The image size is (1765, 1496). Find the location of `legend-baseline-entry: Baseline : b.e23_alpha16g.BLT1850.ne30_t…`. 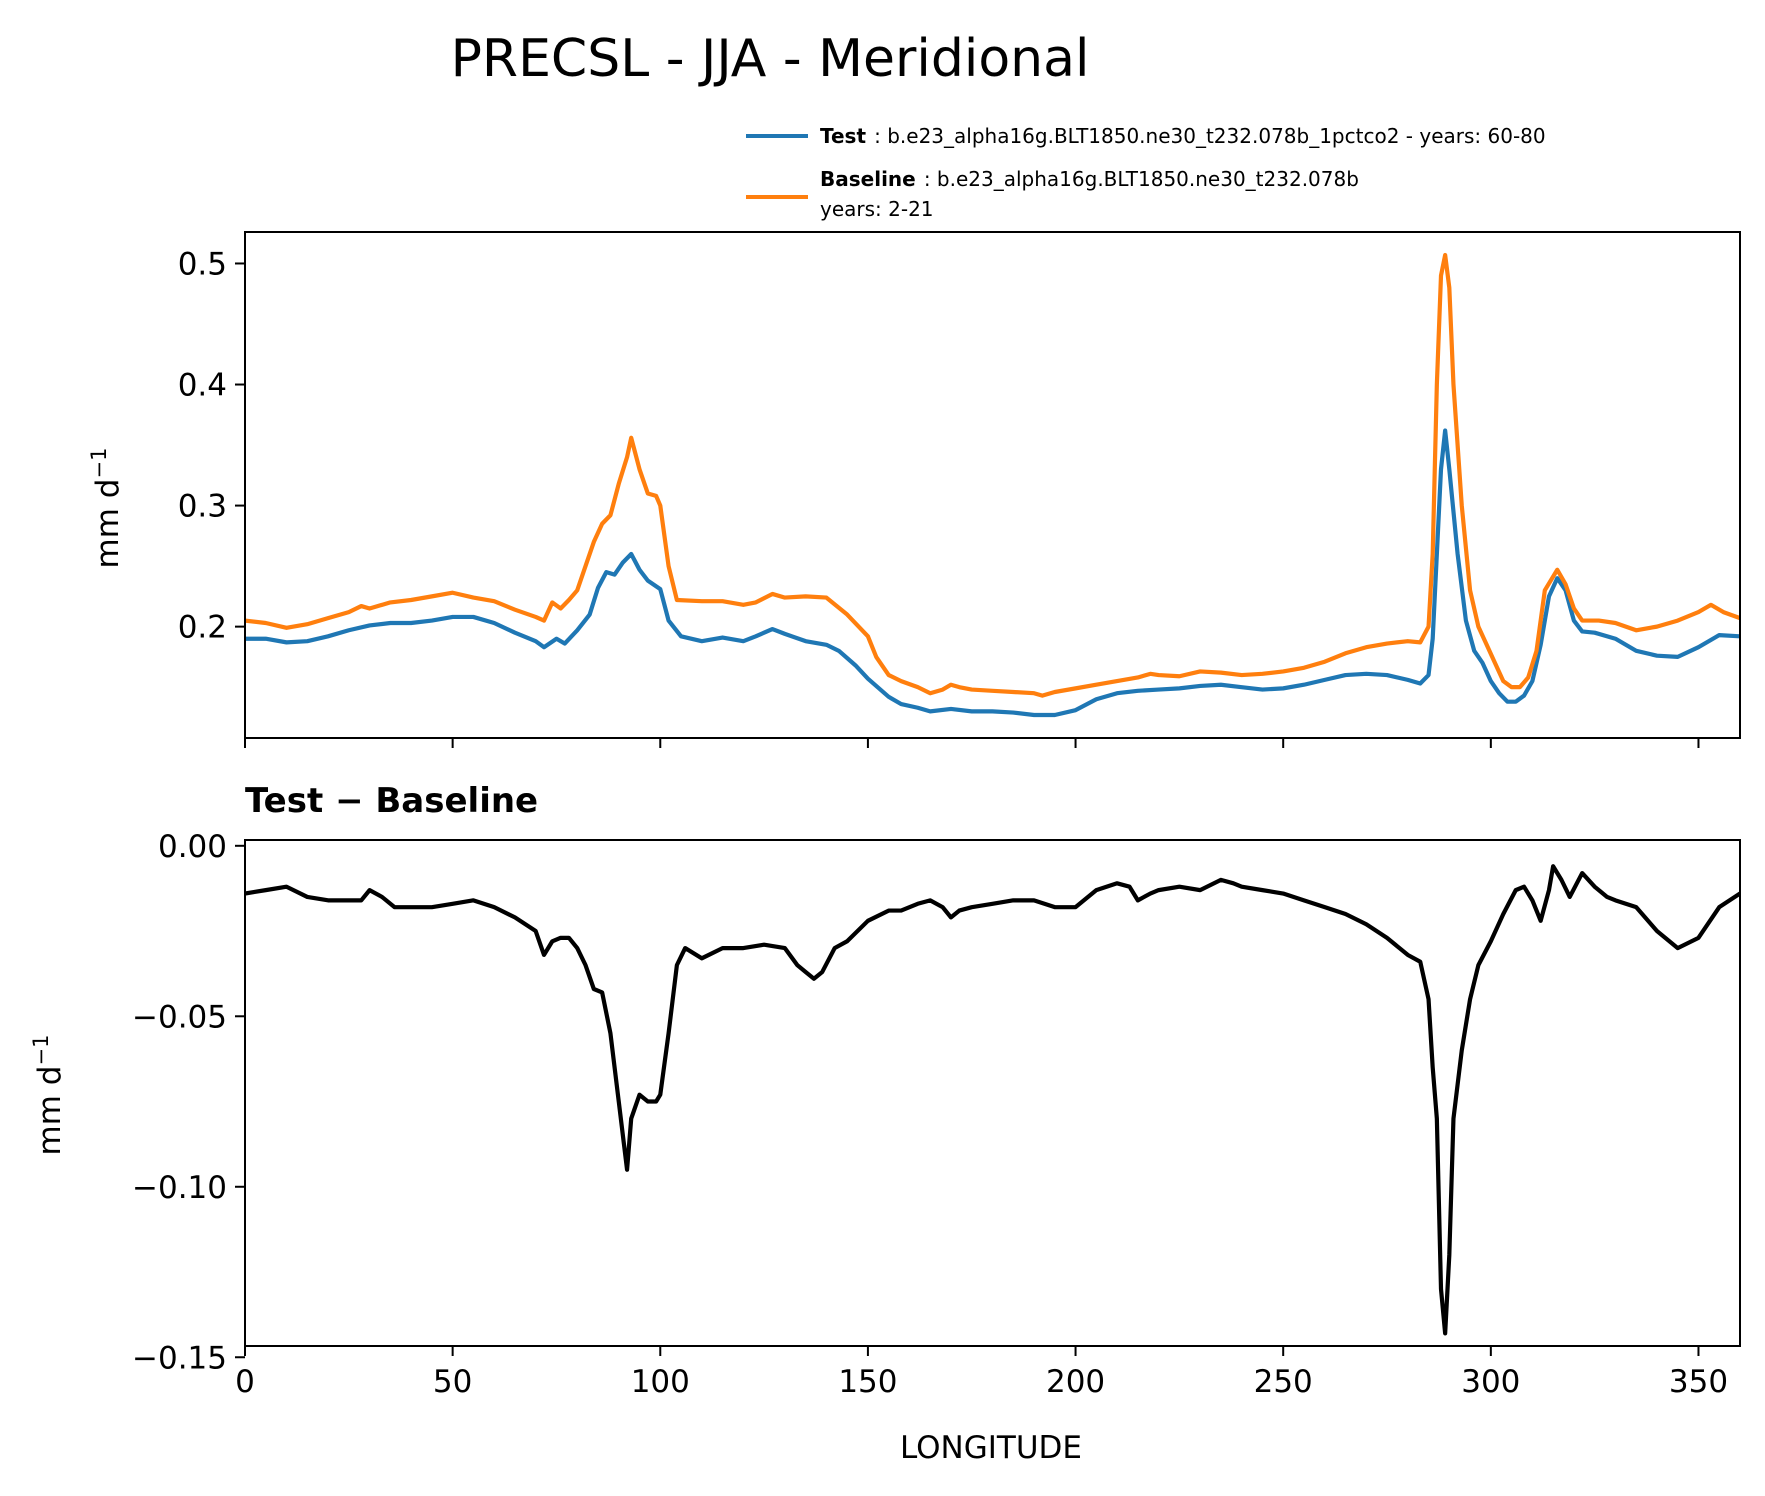

legend-baseline-entry: Baseline : b.e23_alpha16g.BLT1850.ne30_t… is located at coordinates (1089, 179).